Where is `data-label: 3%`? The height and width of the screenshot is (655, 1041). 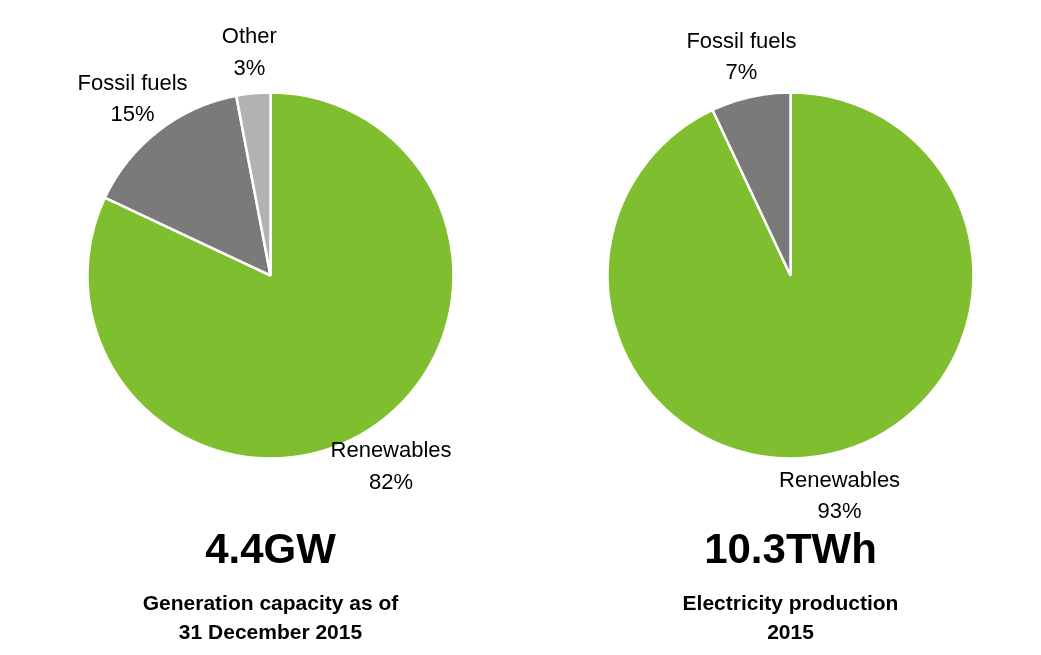
data-label: 3% is located at coordinates (249, 67).